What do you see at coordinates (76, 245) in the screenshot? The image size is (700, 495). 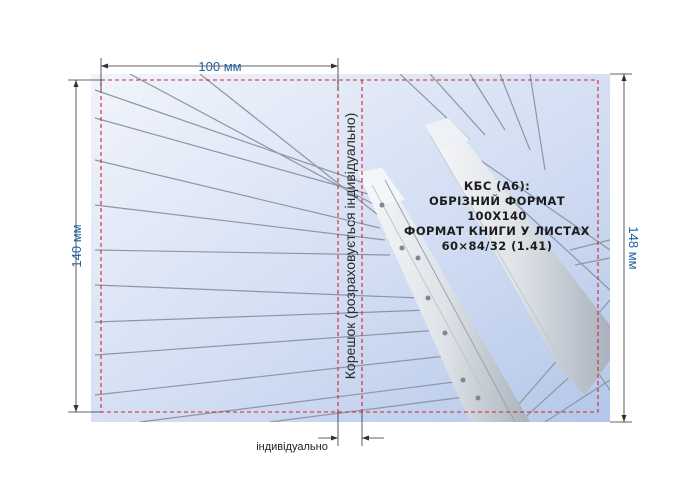 I see `inner-height-label: 140 мм` at bounding box center [76, 245].